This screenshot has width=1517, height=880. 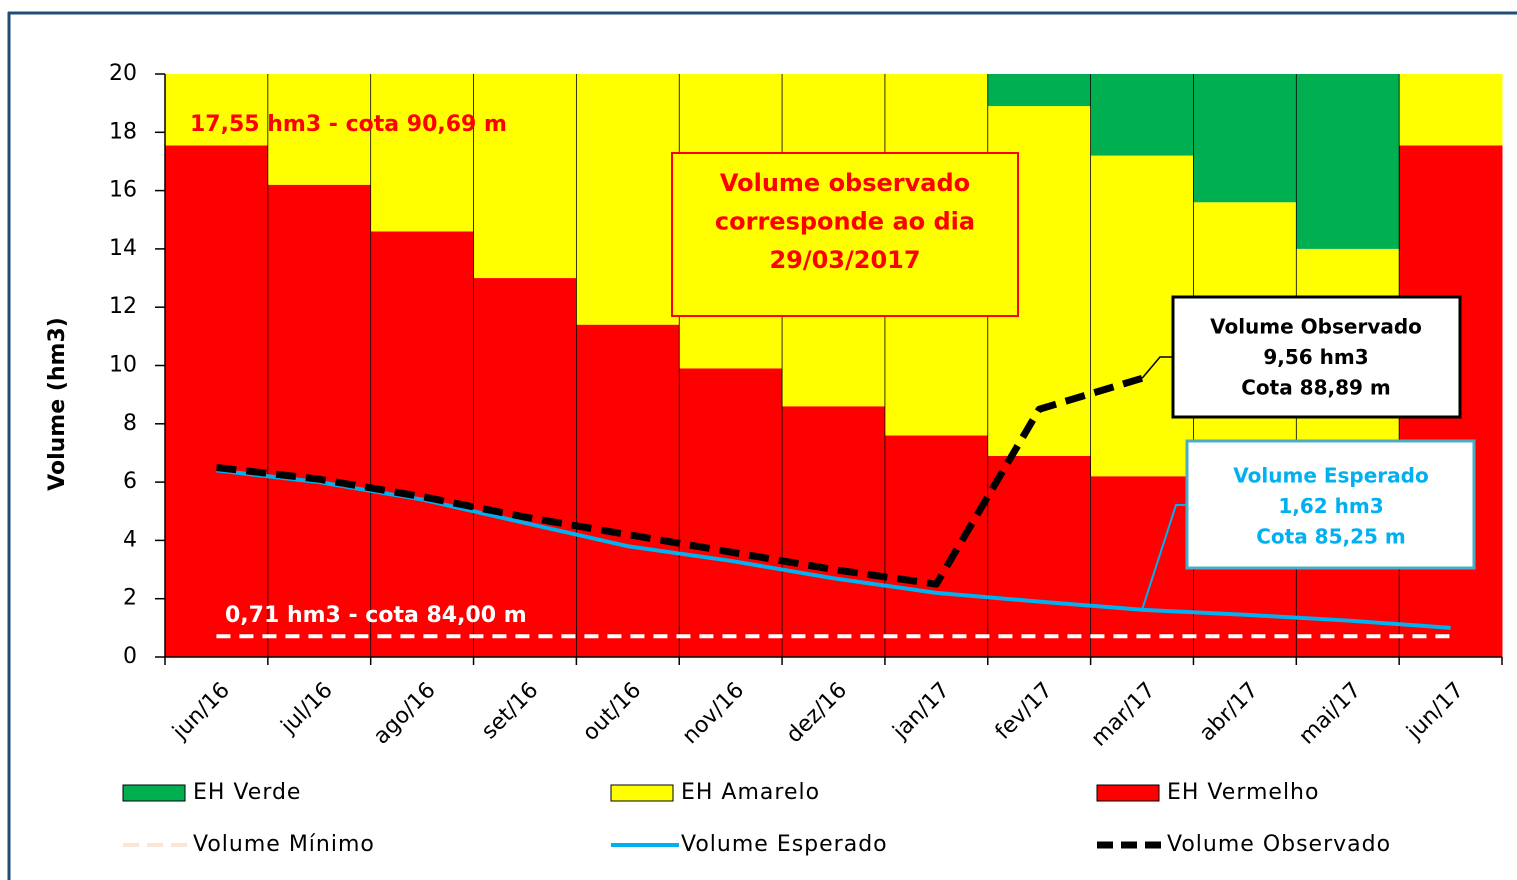 I want to click on x-tick-label: ago/16, so click(x=405, y=714).